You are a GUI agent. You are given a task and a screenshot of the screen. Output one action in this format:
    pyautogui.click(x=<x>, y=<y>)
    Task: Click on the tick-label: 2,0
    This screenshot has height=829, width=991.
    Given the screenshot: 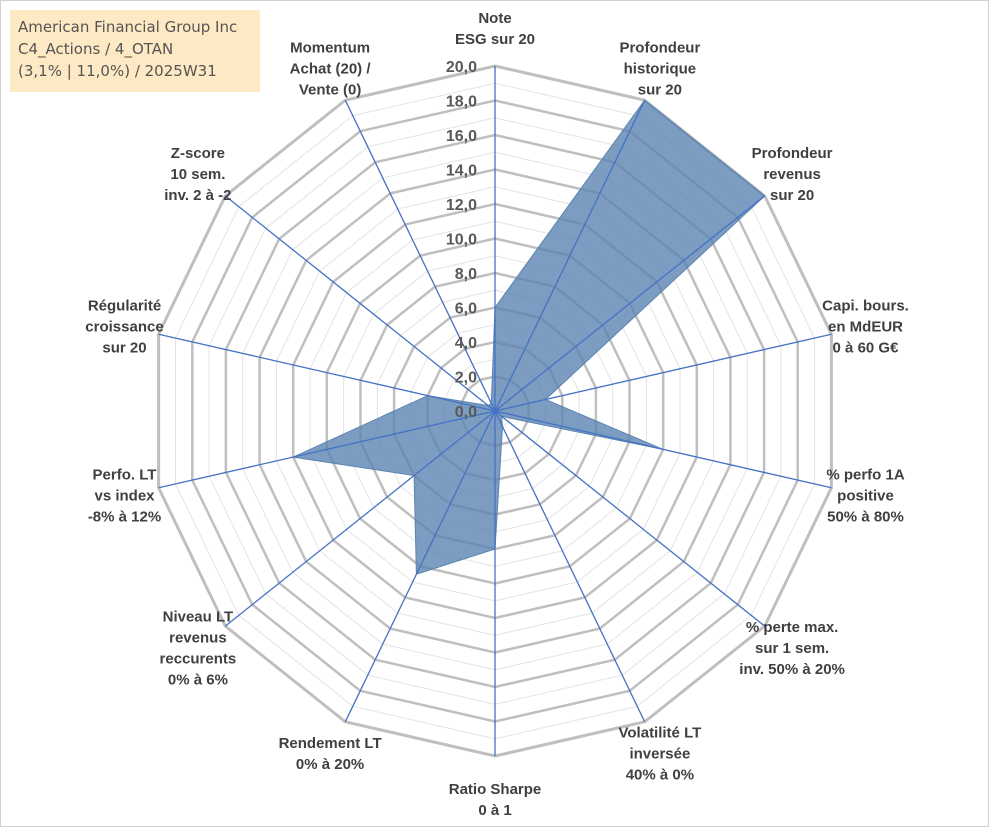 What is the action you would take?
    pyautogui.click(x=466, y=378)
    